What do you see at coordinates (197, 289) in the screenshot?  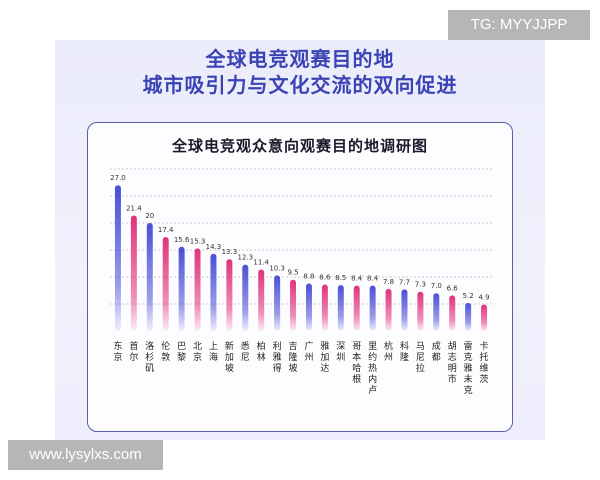 I see `bar-北京` at bounding box center [197, 289].